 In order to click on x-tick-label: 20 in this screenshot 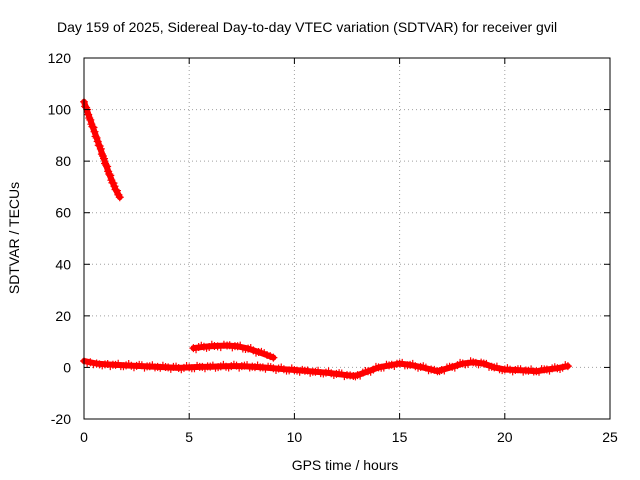, I will do `click(505, 437)`.